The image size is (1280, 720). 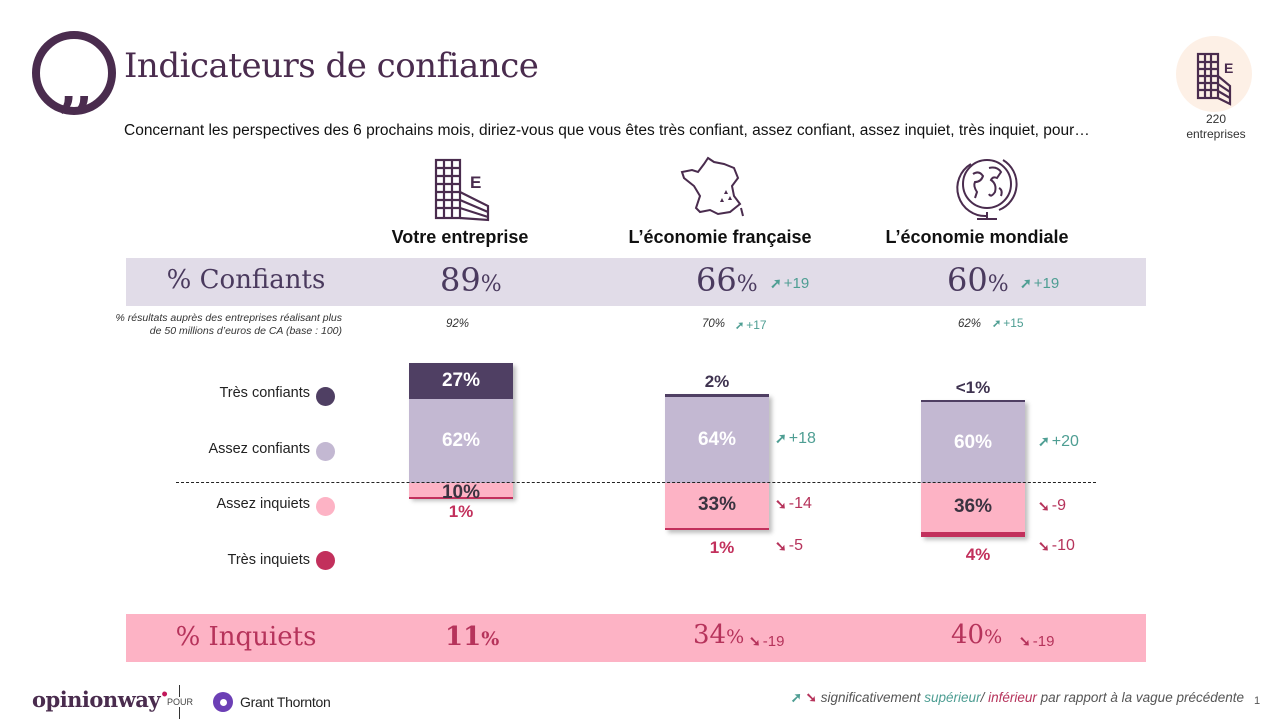 What do you see at coordinates (263, 504) in the screenshot?
I see `legend-label: Assez inquiets` at bounding box center [263, 504].